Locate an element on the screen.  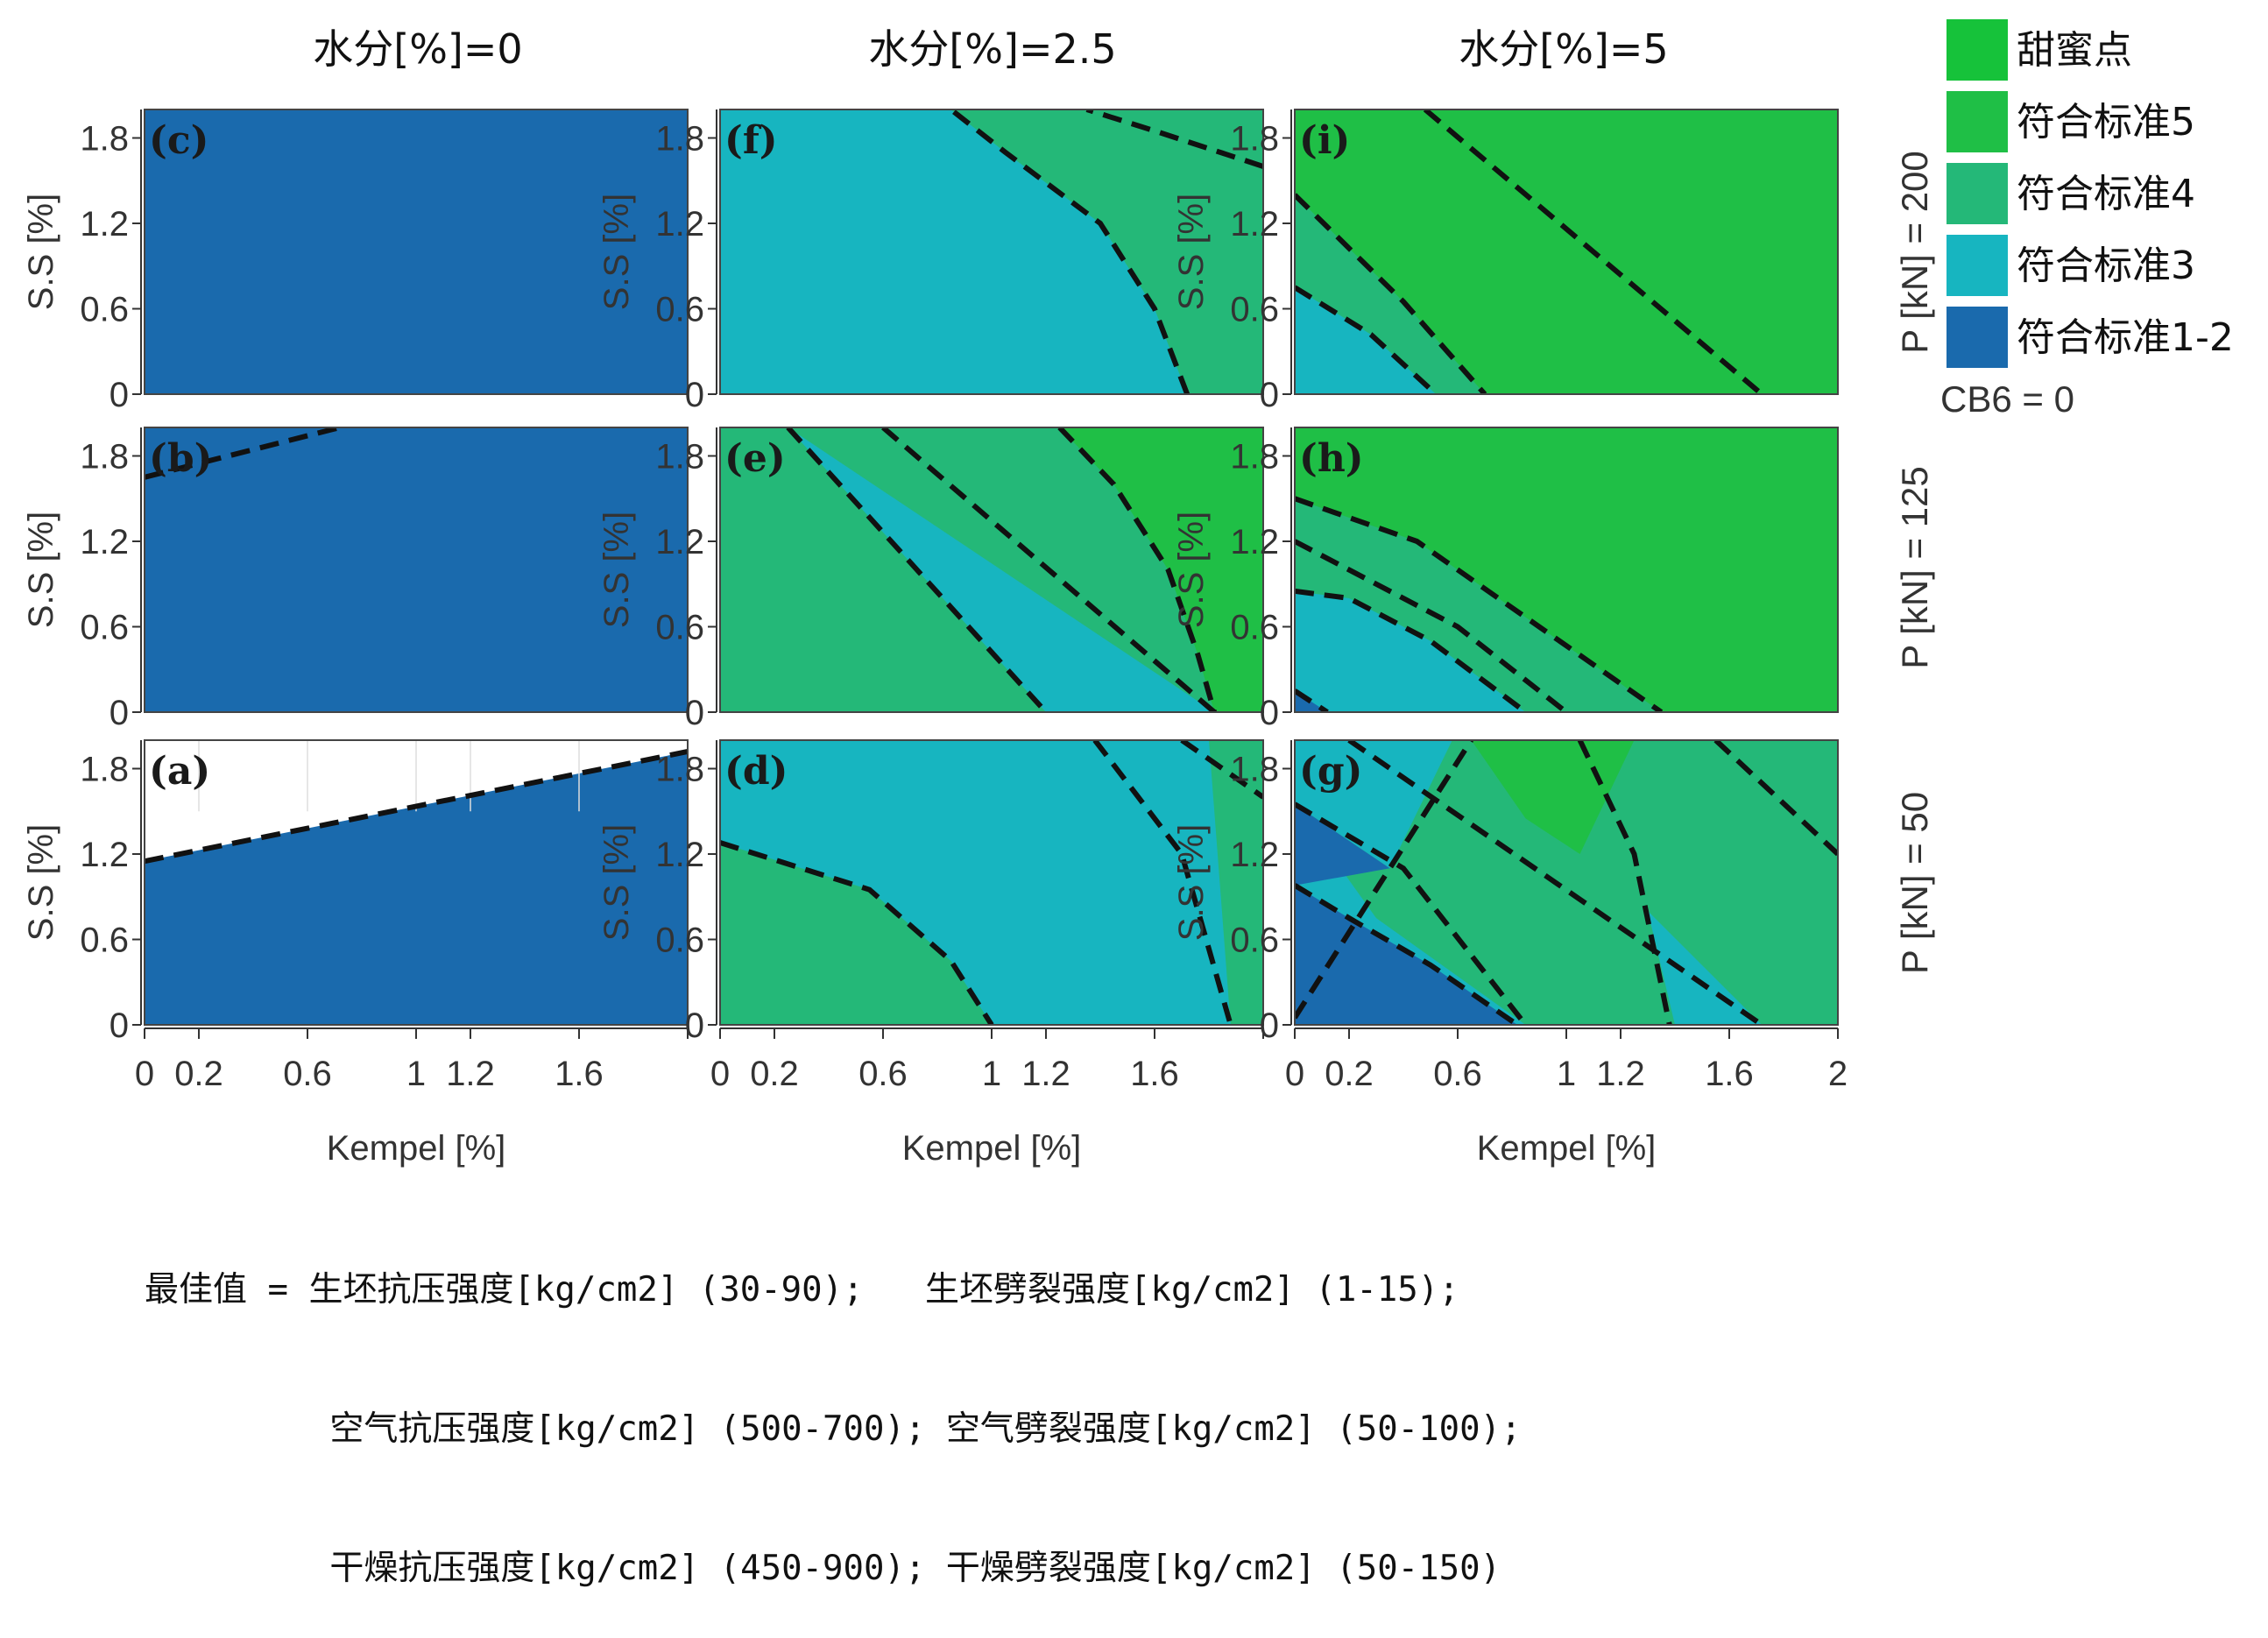
legend-label: 符合标准4 is located at coordinates (2106, 194).